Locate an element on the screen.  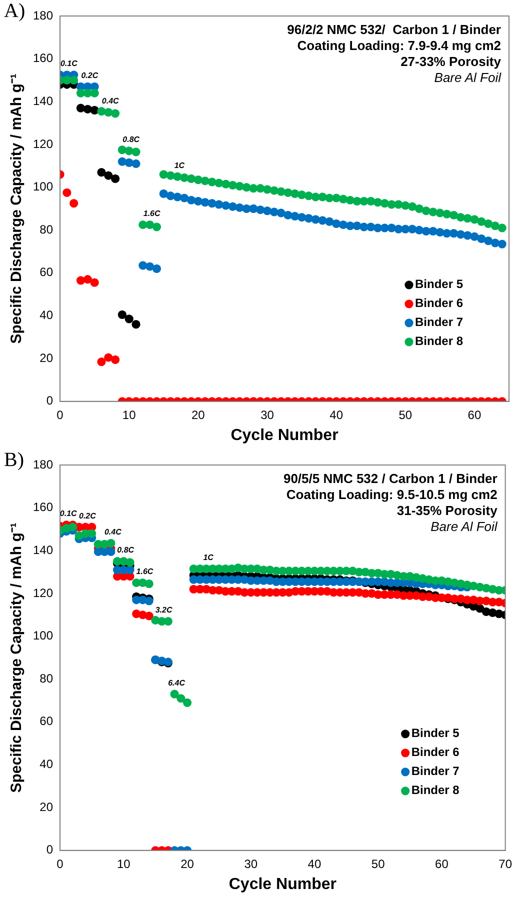
chart-title: A) is located at coordinates (15, 11).